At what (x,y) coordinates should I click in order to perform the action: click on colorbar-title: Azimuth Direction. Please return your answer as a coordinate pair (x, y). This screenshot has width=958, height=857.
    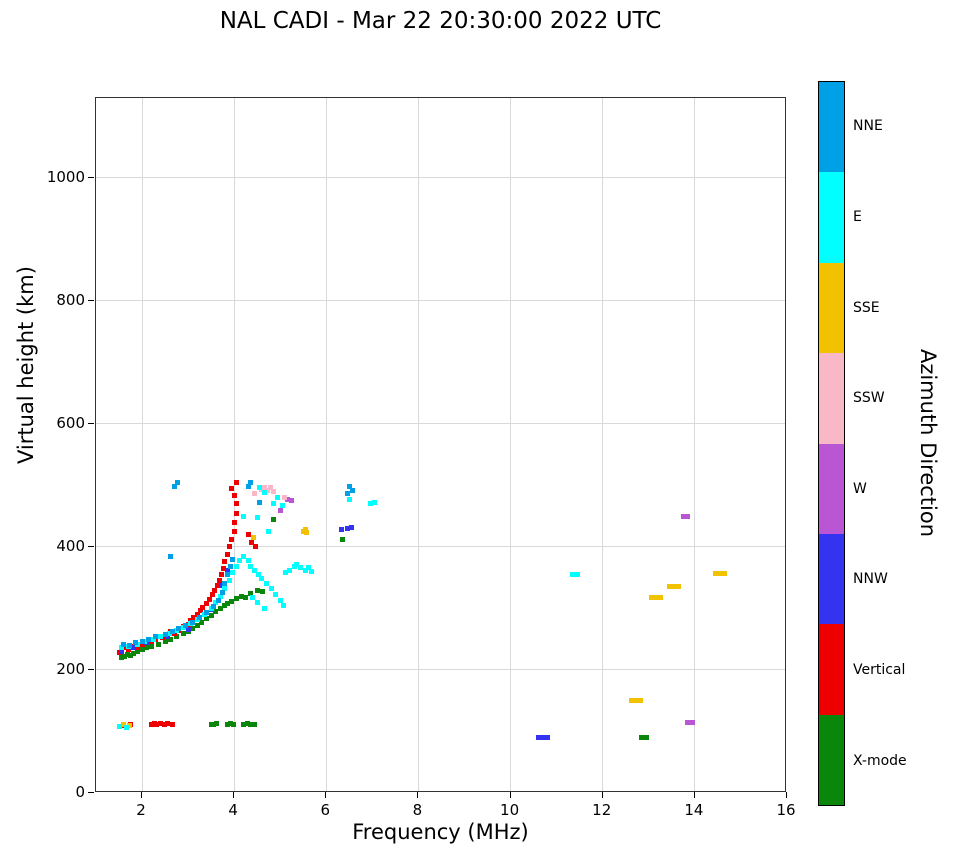
    Looking at the image, I should click on (928, 443).